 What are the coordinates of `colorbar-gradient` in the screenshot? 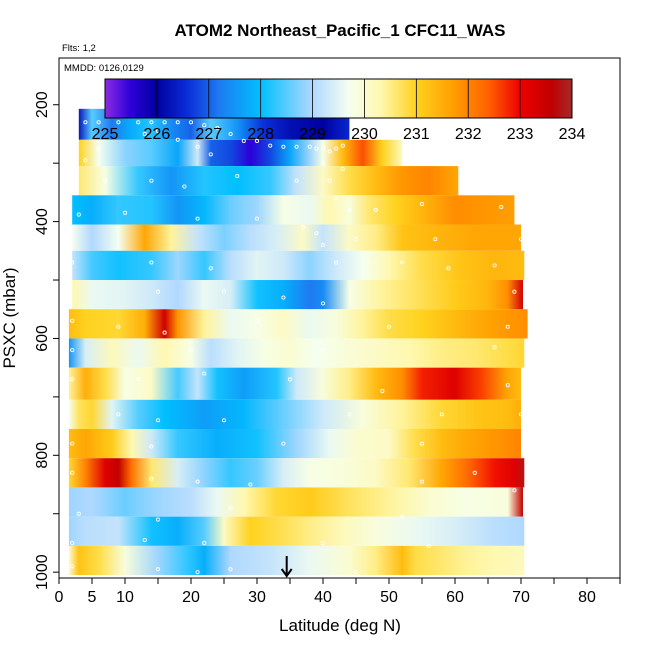 It's located at (338, 98).